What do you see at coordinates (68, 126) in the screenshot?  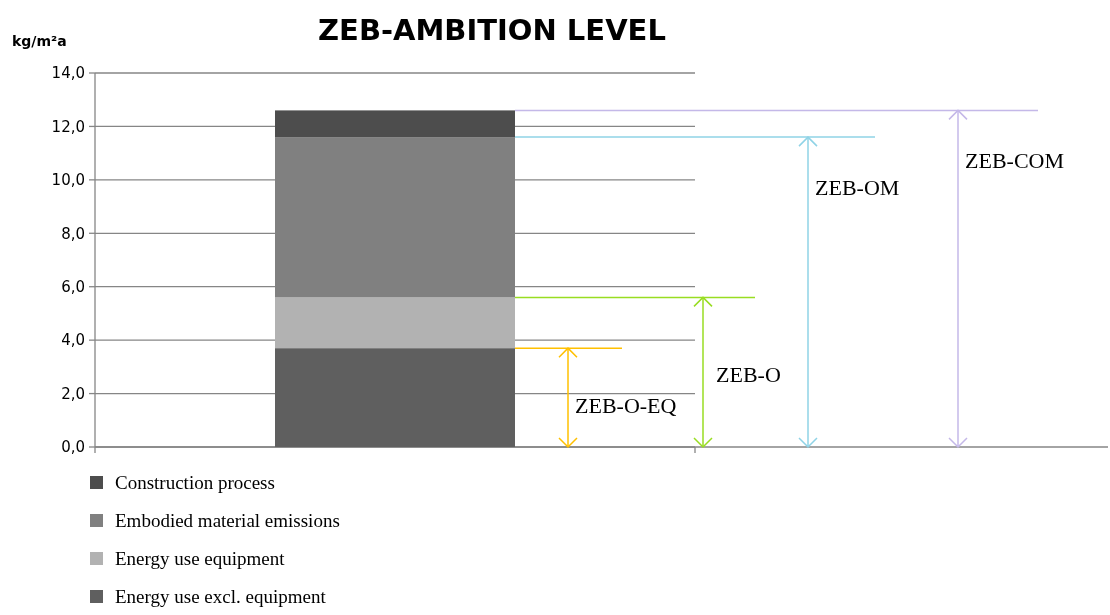 I see `y-tick-label: 12,0` at bounding box center [68, 126].